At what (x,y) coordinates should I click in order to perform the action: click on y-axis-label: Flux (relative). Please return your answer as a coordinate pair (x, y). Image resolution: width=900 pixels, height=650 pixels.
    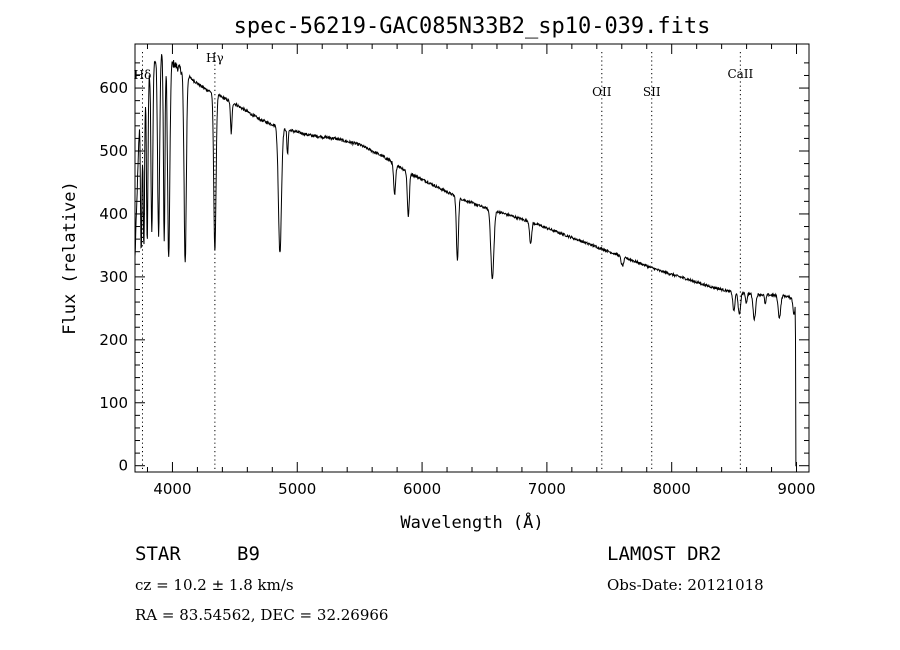
    Looking at the image, I should click on (70, 258).